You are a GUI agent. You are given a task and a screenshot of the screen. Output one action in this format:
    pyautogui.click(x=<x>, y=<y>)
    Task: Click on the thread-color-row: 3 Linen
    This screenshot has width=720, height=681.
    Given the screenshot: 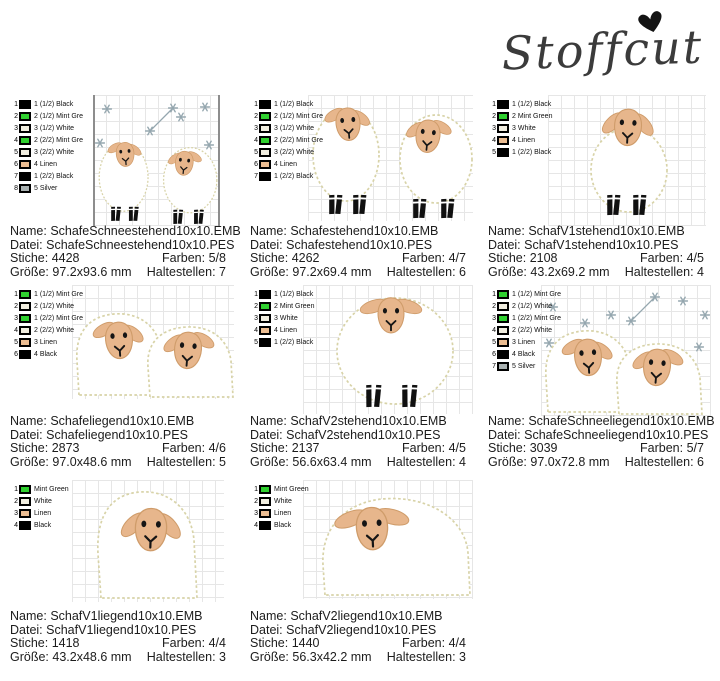 What is the action you would take?
    pyautogui.click(x=40, y=513)
    